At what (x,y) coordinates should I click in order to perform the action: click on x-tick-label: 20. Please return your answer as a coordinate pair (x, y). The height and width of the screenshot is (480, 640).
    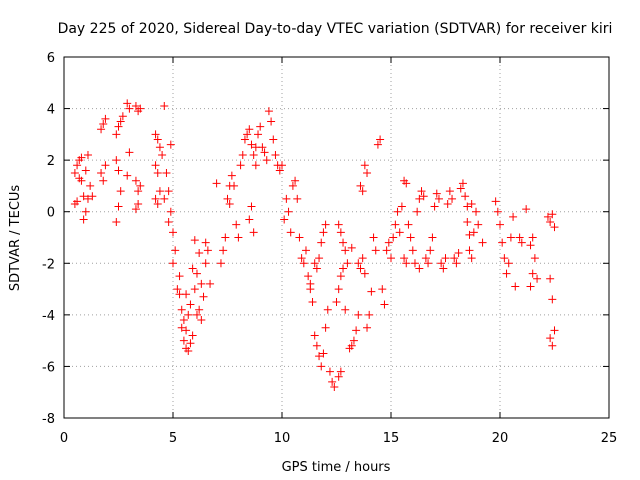
    Looking at the image, I should click on (500, 438).